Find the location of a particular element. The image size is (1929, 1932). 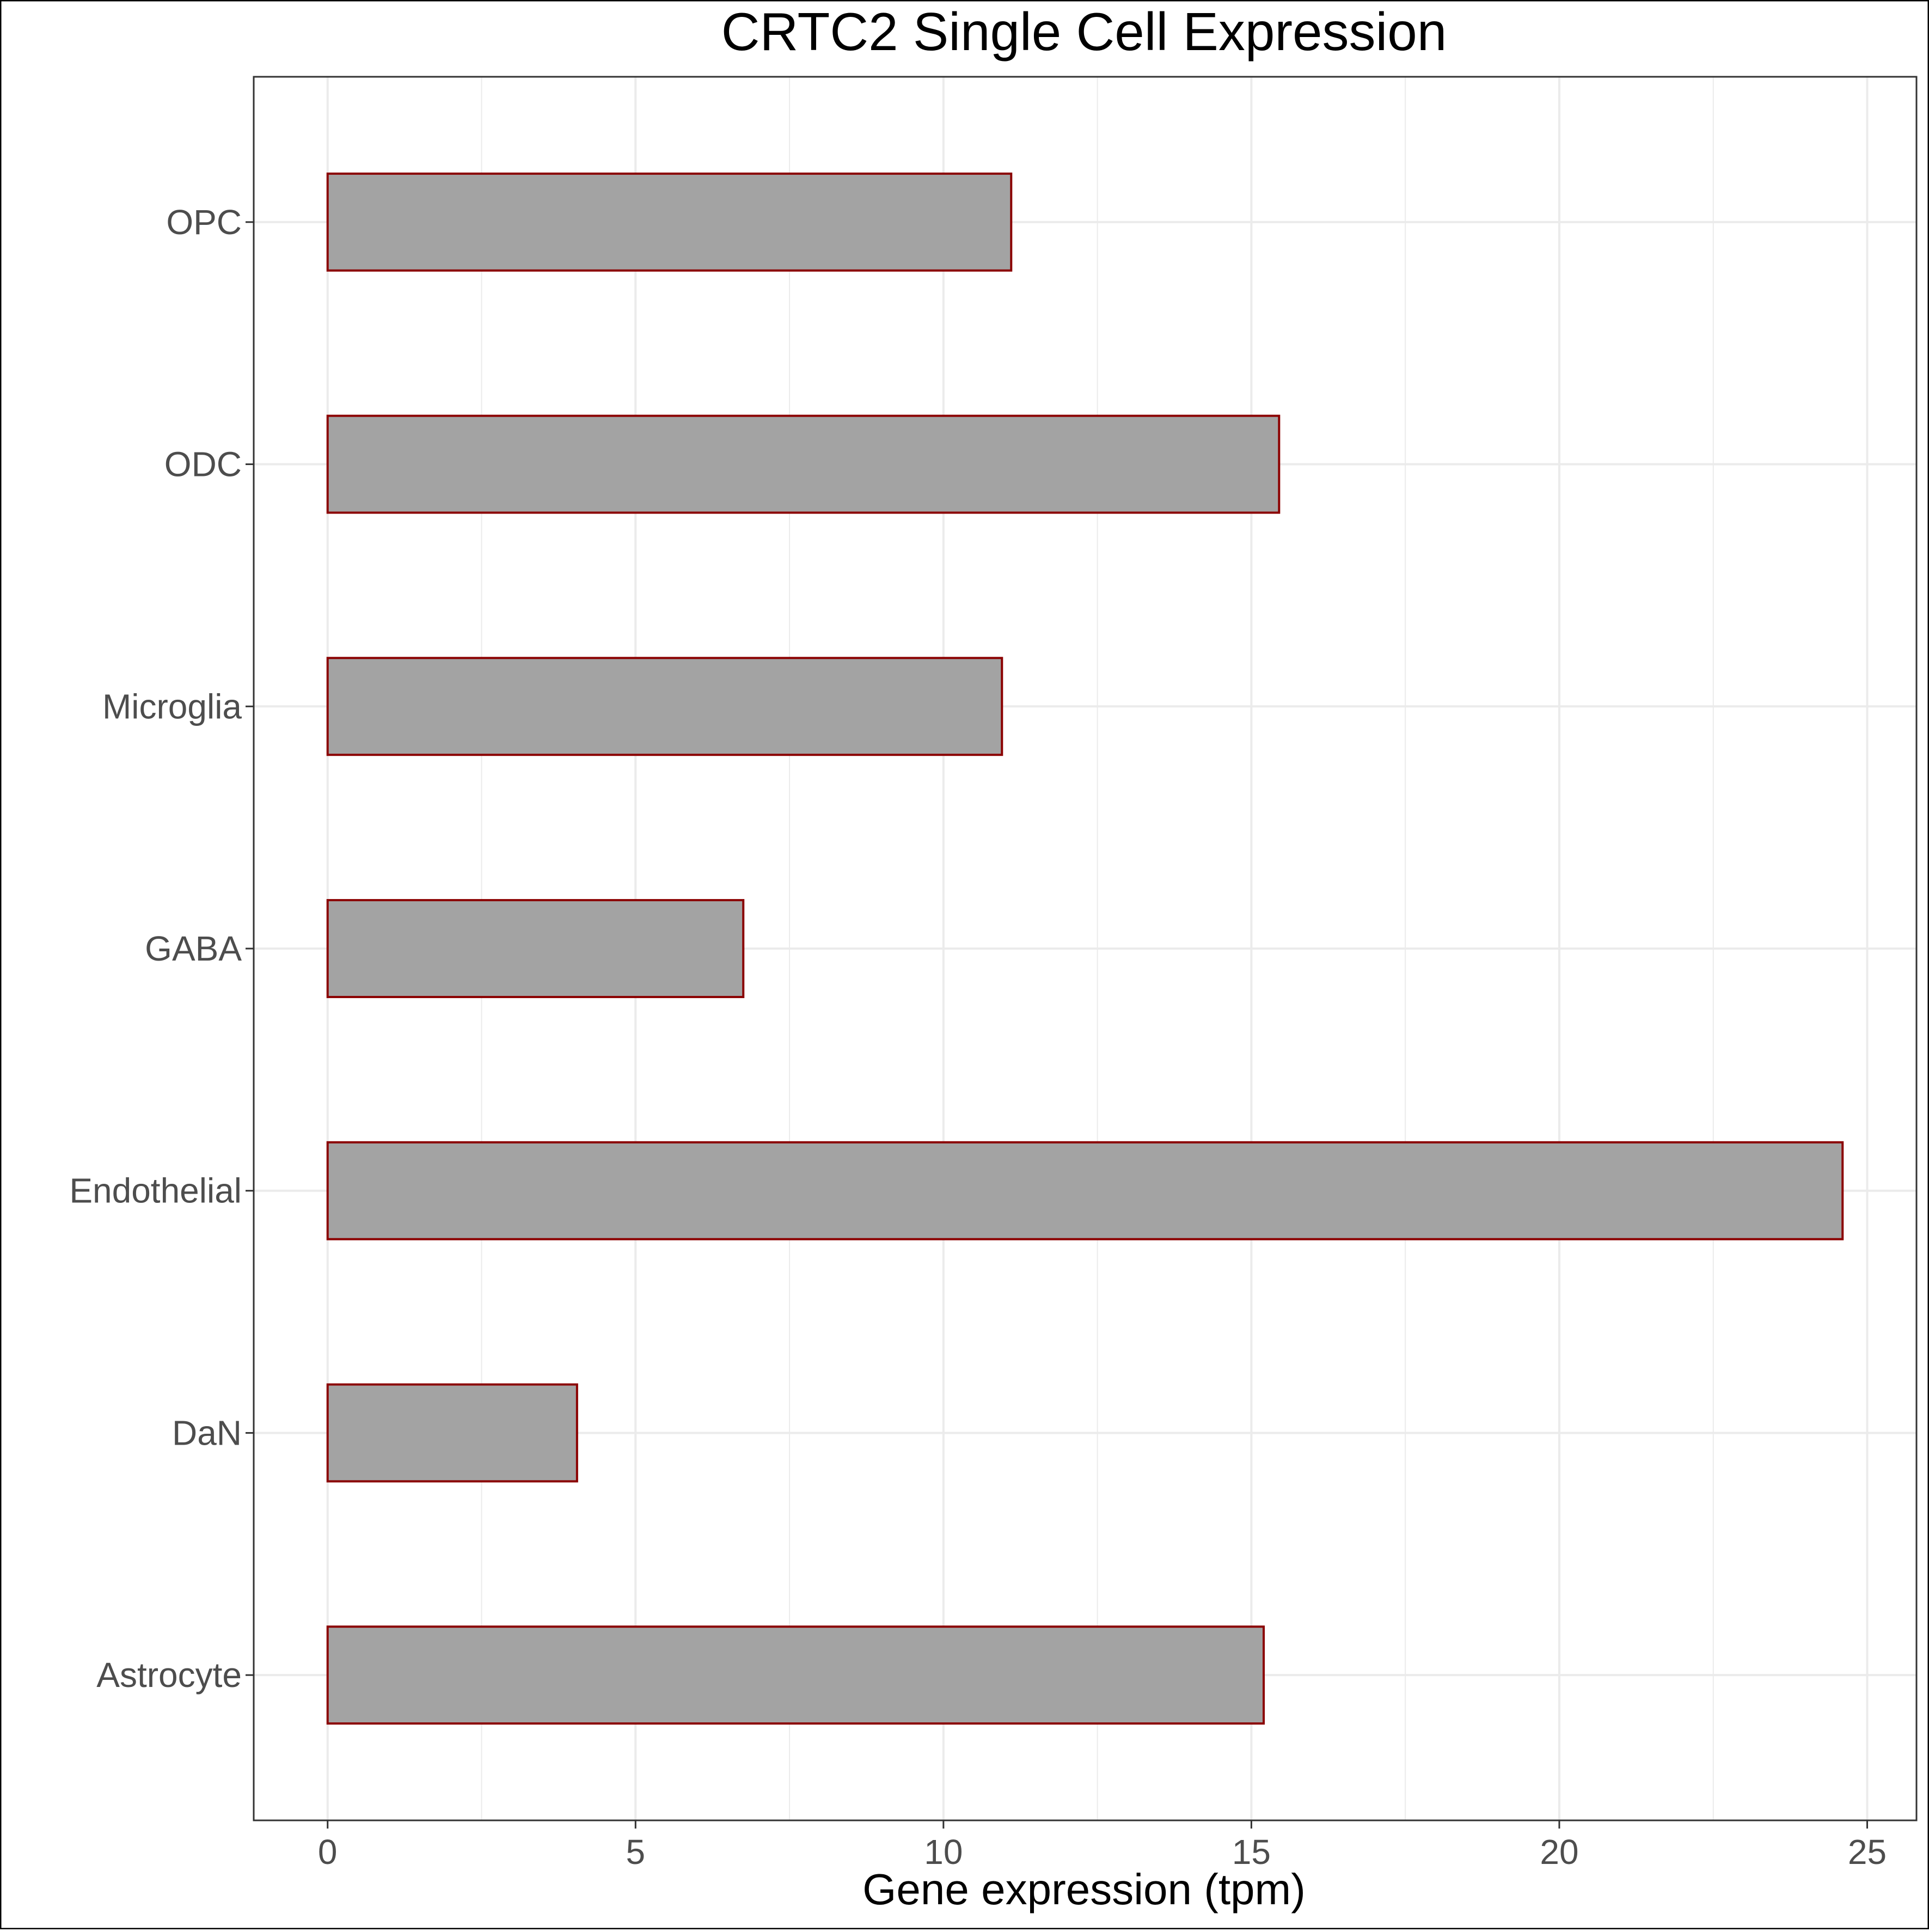

bar-endothelial is located at coordinates (1085, 1190).